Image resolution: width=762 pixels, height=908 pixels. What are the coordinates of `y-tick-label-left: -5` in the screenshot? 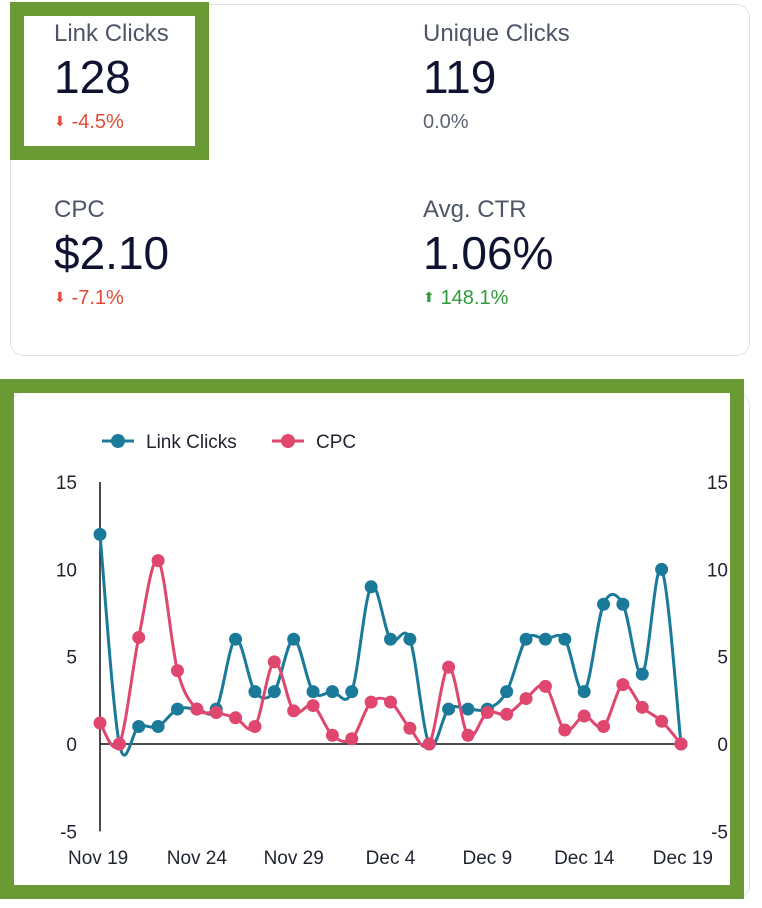 It's located at (68, 832).